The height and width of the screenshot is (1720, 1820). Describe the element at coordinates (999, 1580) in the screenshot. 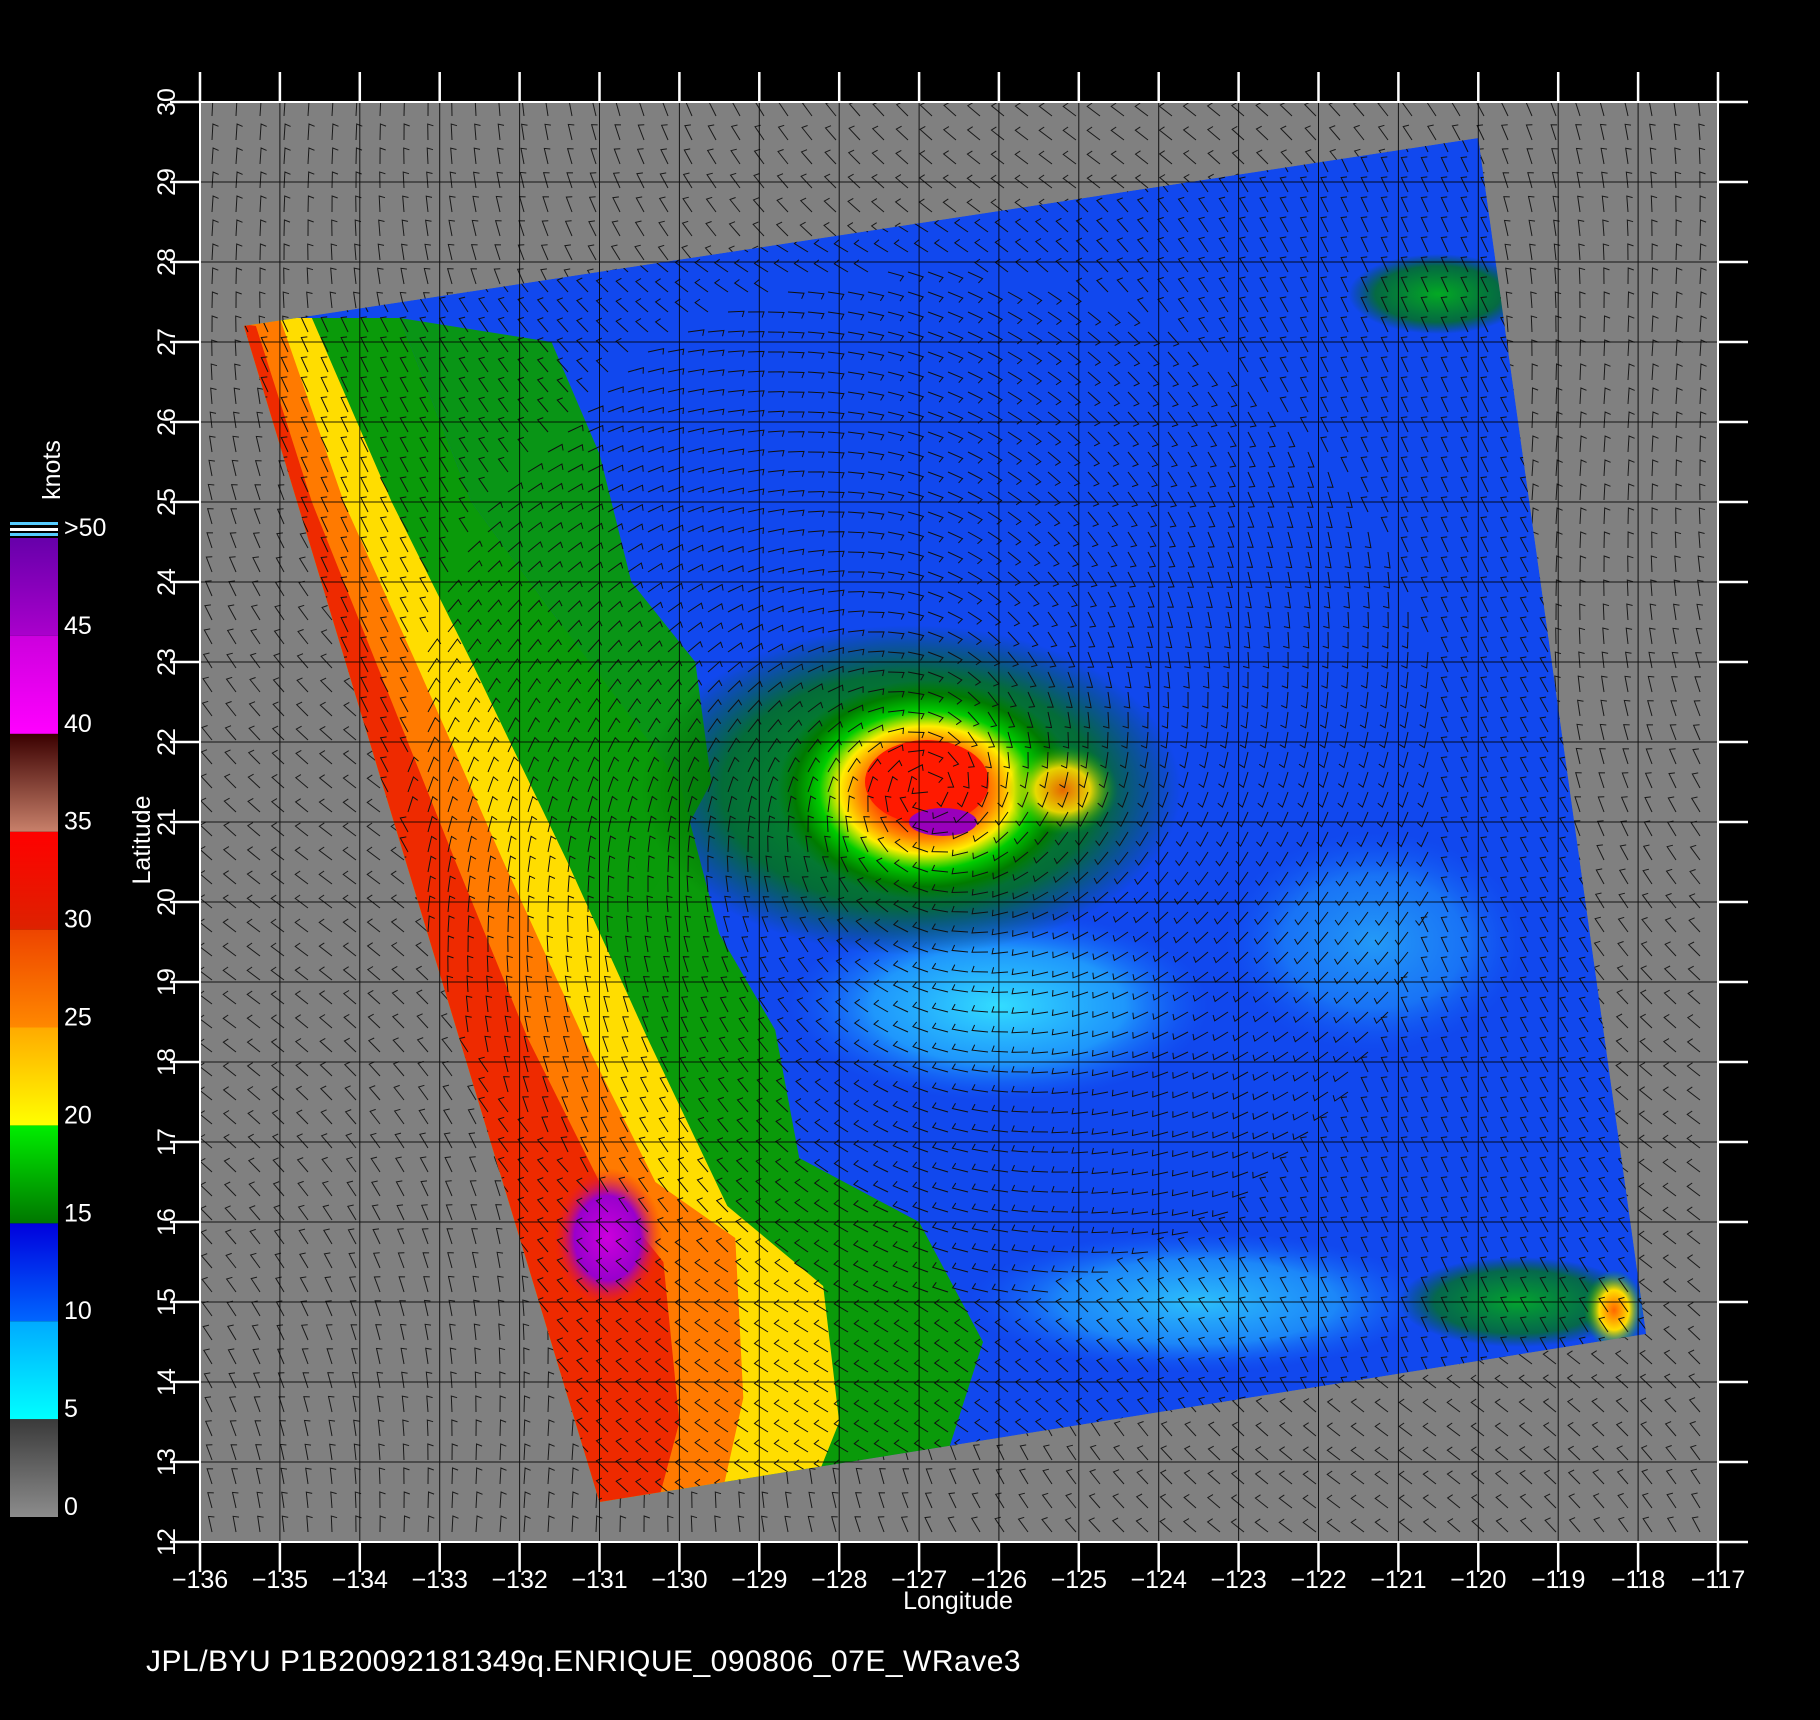

I see `longitude-tick-label: −126` at that location.